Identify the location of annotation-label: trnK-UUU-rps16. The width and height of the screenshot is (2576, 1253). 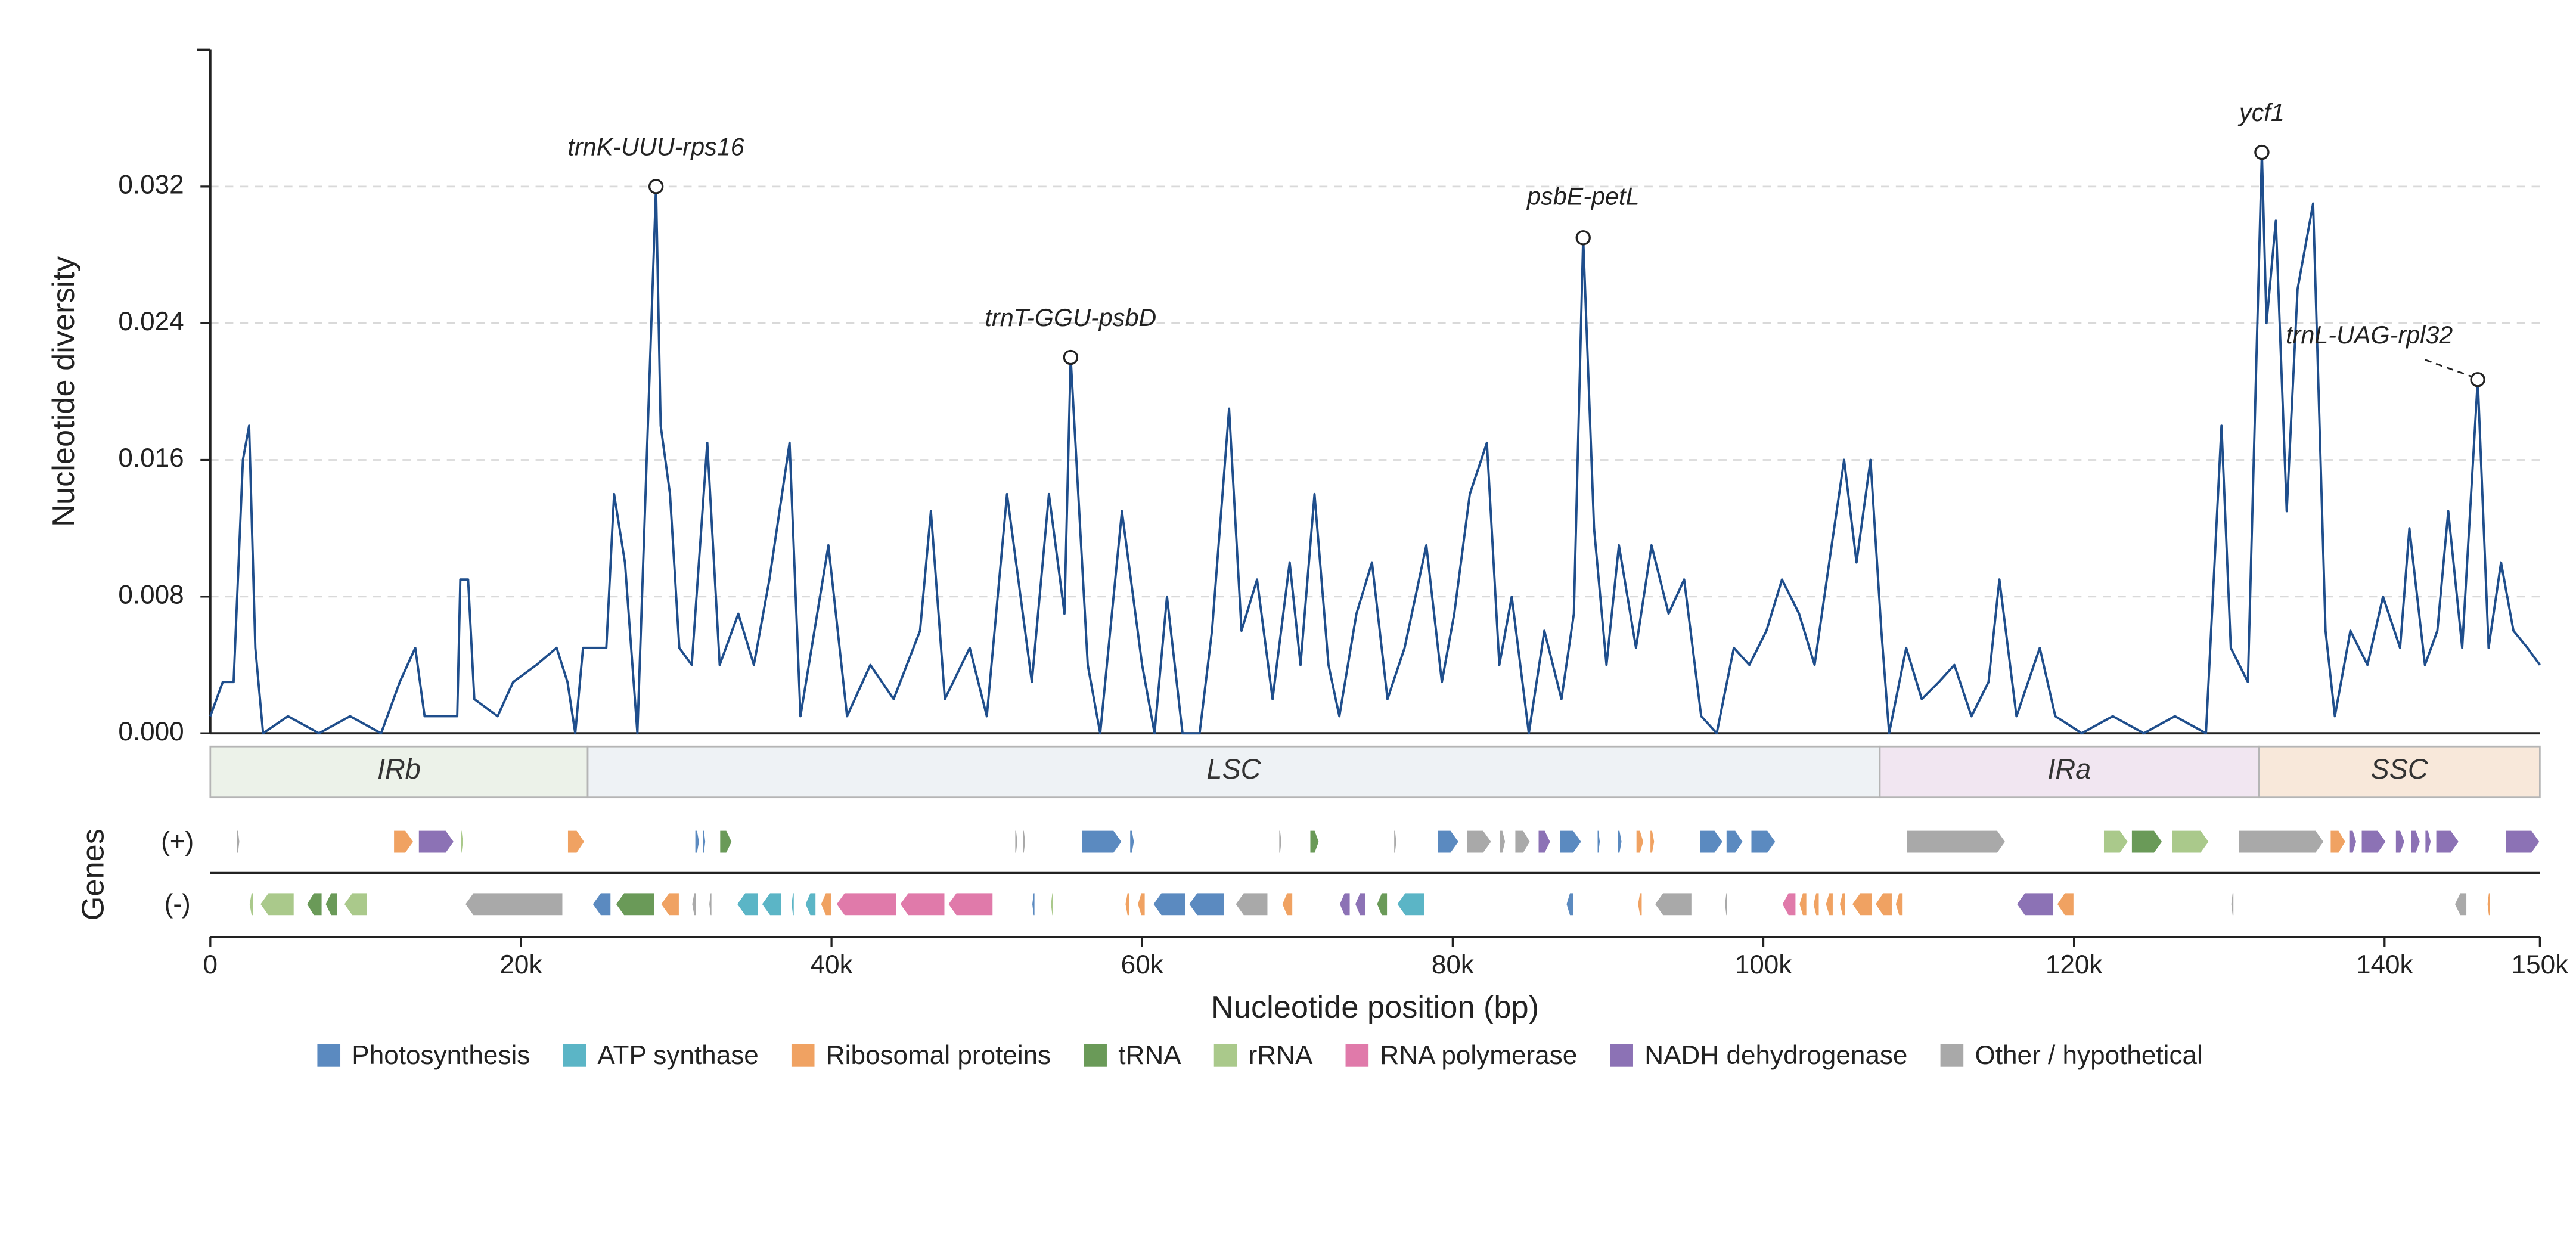
(656, 146).